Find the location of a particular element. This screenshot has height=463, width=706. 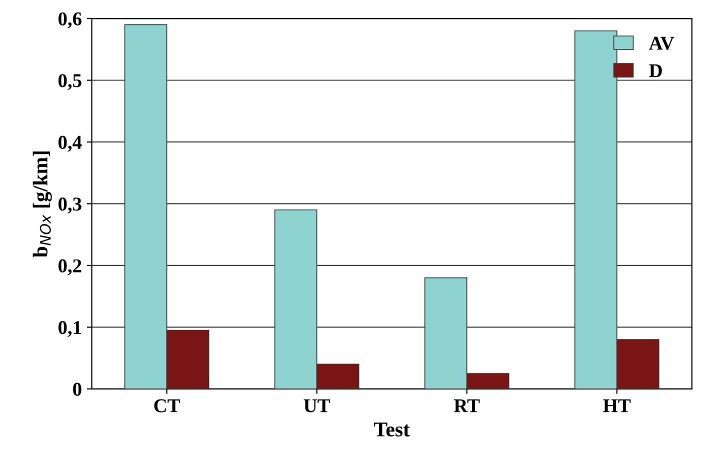

y-tick-label: 0,1 is located at coordinates (70, 329).